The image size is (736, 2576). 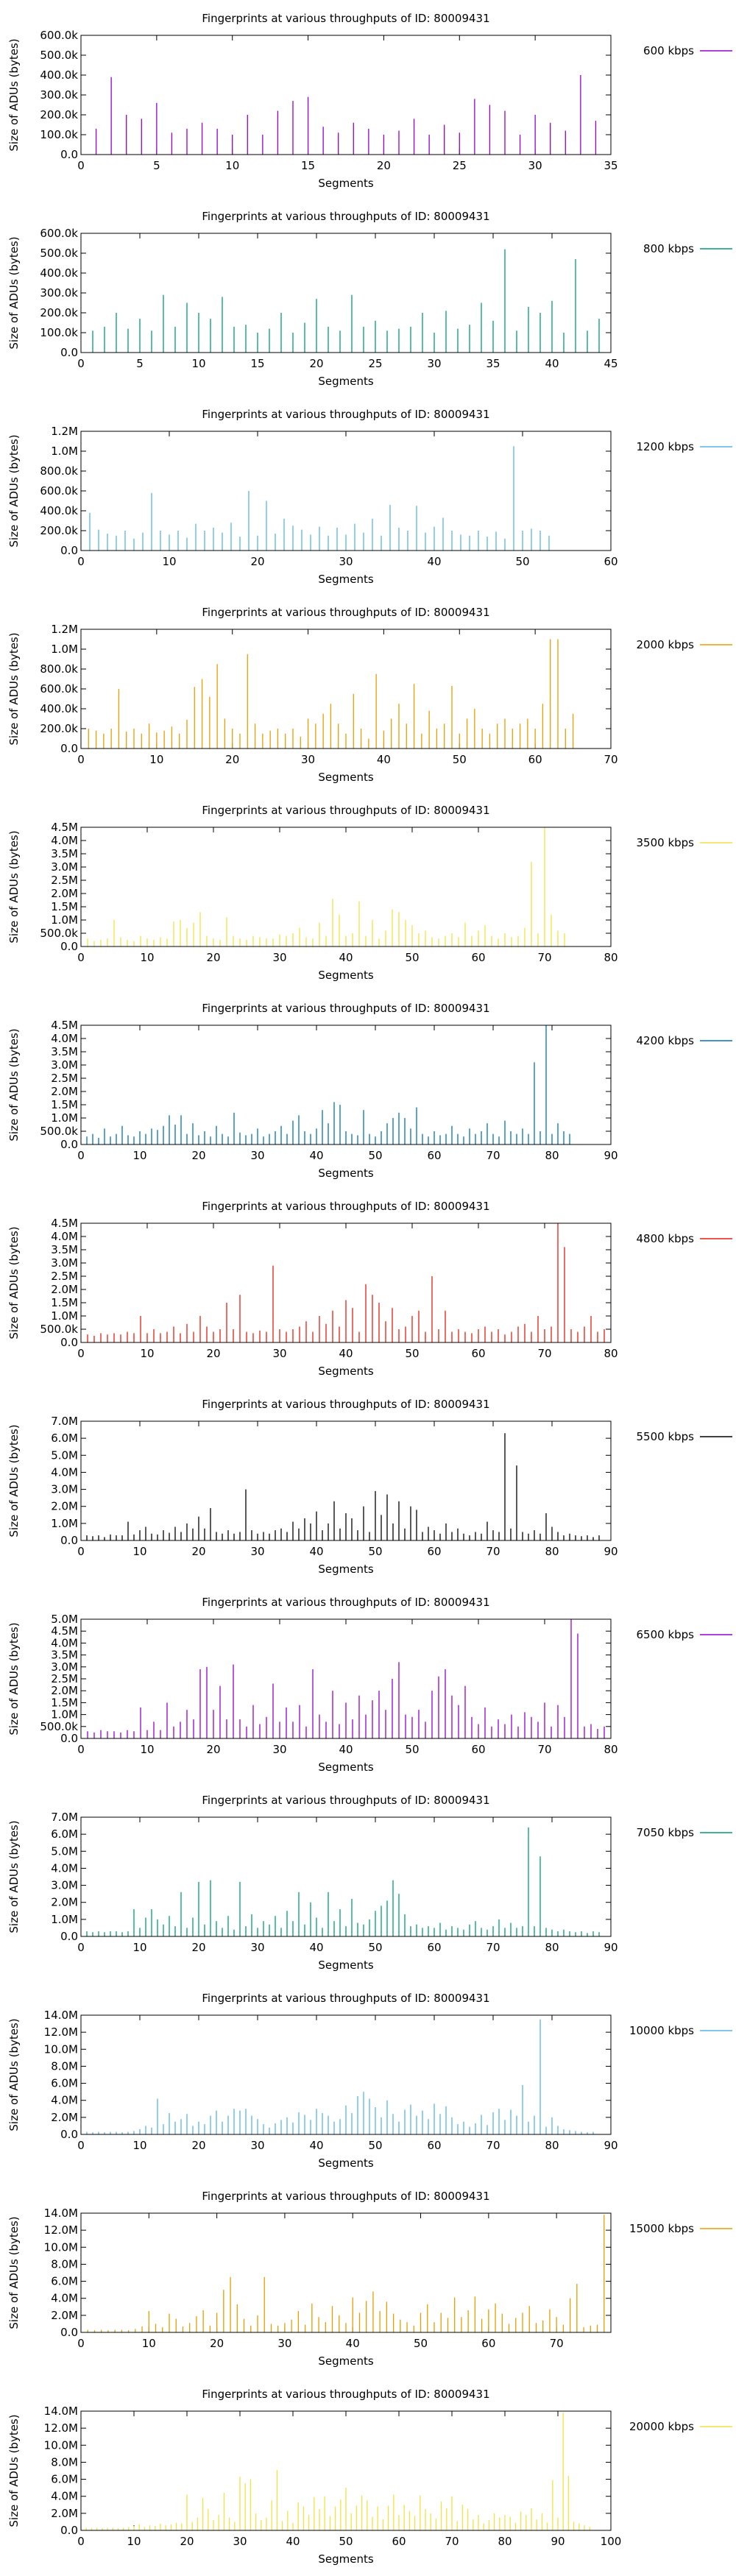 What do you see at coordinates (61, 2049) in the screenshot?
I see `y-tick-label: 10.0M` at bounding box center [61, 2049].